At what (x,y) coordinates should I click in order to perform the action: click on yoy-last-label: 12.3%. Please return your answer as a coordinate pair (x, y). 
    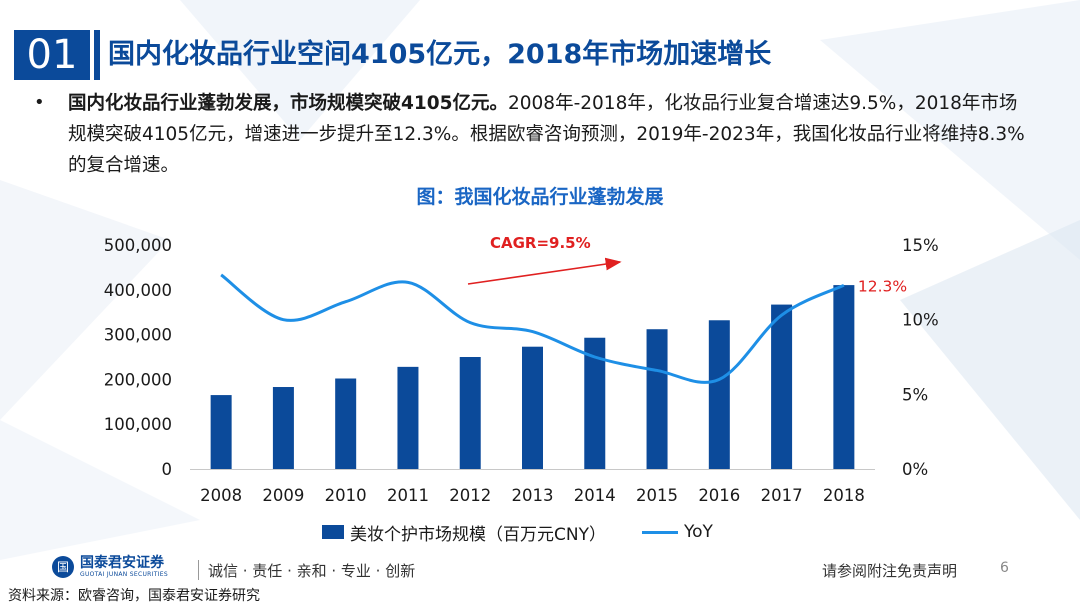
    Looking at the image, I should click on (882, 286).